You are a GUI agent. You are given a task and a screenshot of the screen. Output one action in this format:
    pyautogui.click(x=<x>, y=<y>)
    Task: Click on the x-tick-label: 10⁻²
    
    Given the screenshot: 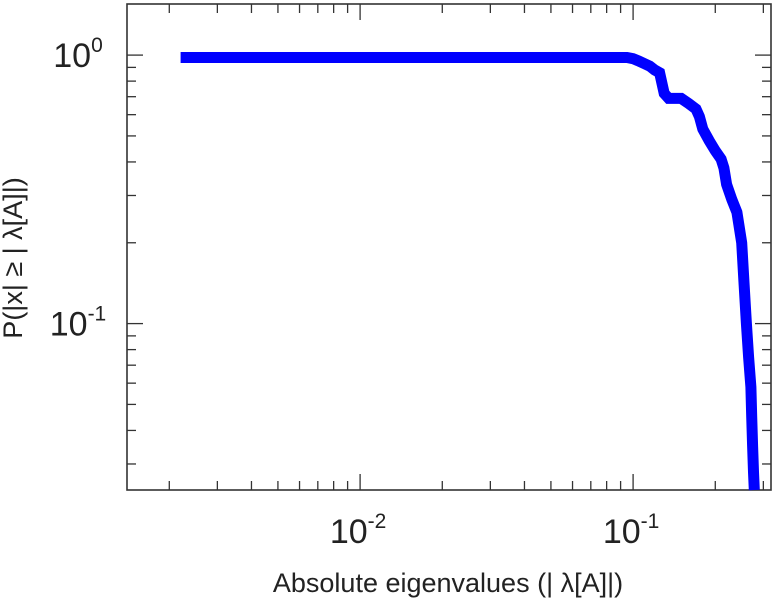 What is the action you would take?
    pyautogui.click(x=358, y=530)
    